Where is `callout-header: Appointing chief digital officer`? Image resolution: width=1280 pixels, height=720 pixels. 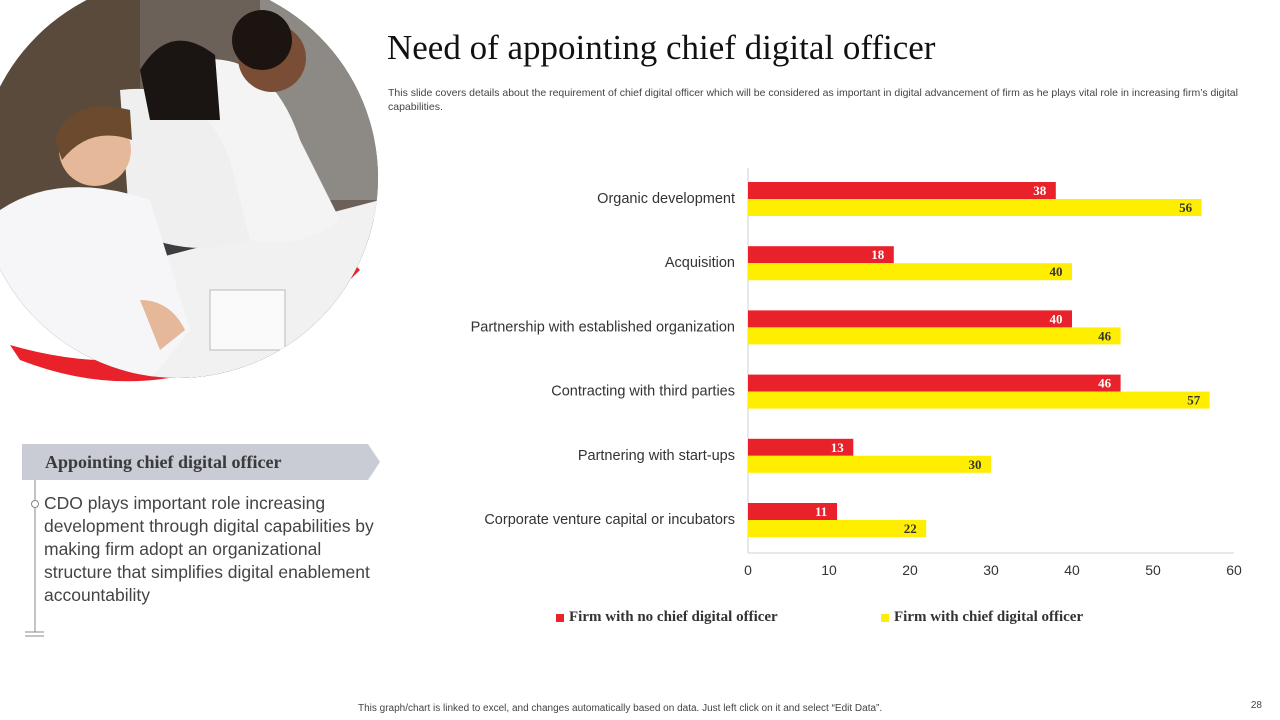 callout-header: Appointing chief digital officer is located at coordinates (201, 462).